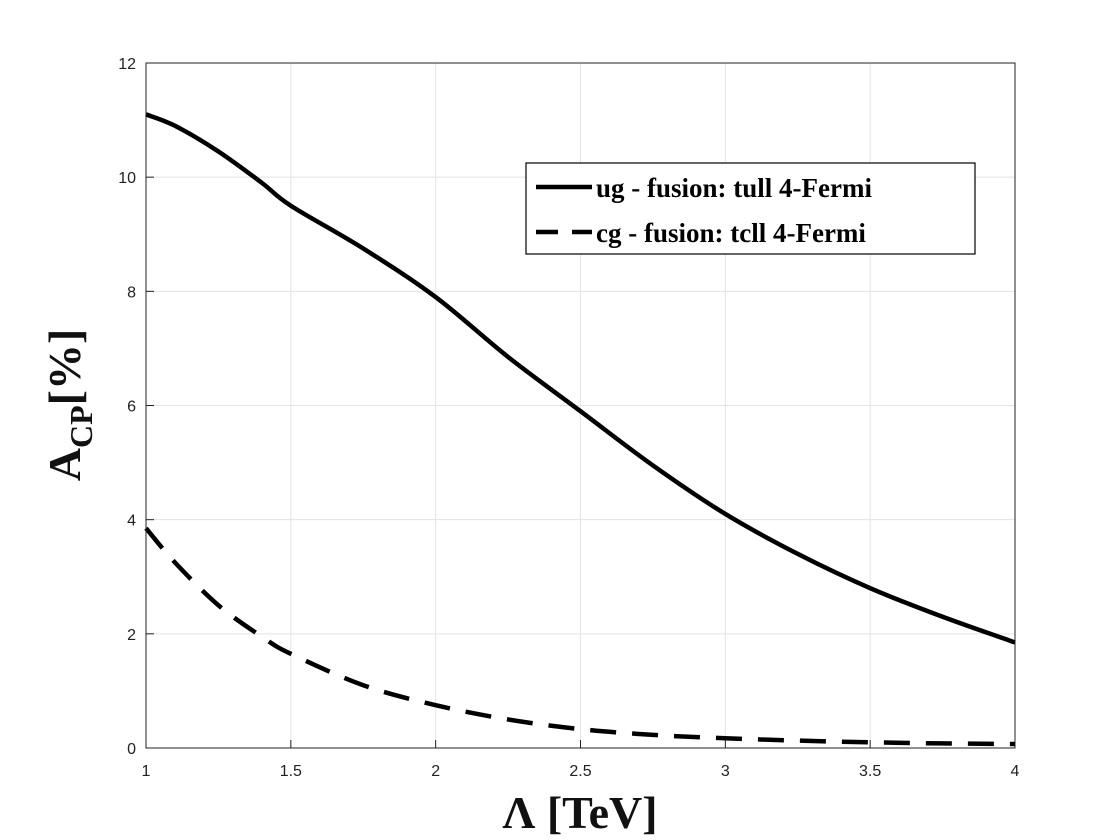 The width and height of the screenshot is (1120, 840). I want to click on y-axis-title-main: A, so click(64, 464).